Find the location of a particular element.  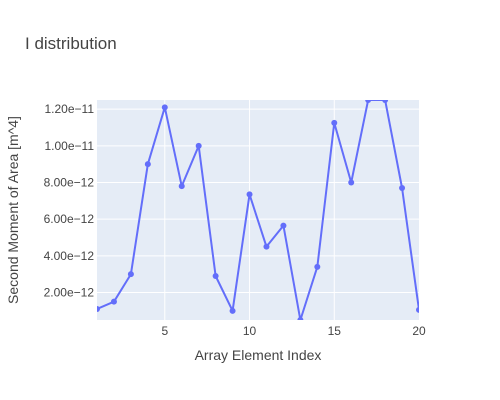

chart-title: I distribution is located at coordinates (71, 43).